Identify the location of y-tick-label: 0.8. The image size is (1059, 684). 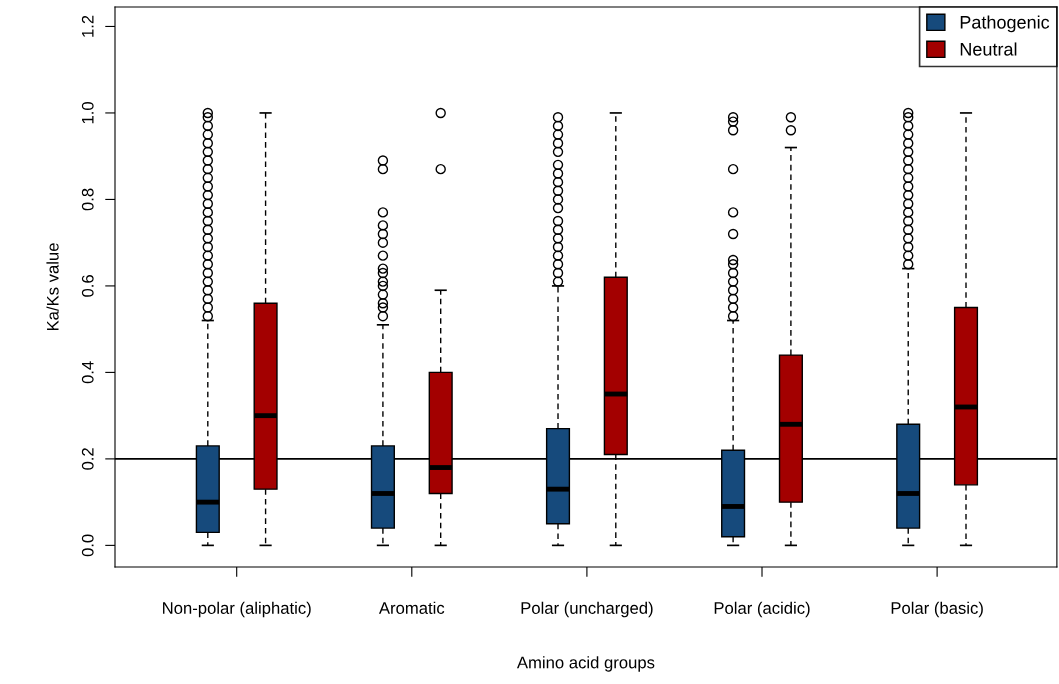
(87, 199).